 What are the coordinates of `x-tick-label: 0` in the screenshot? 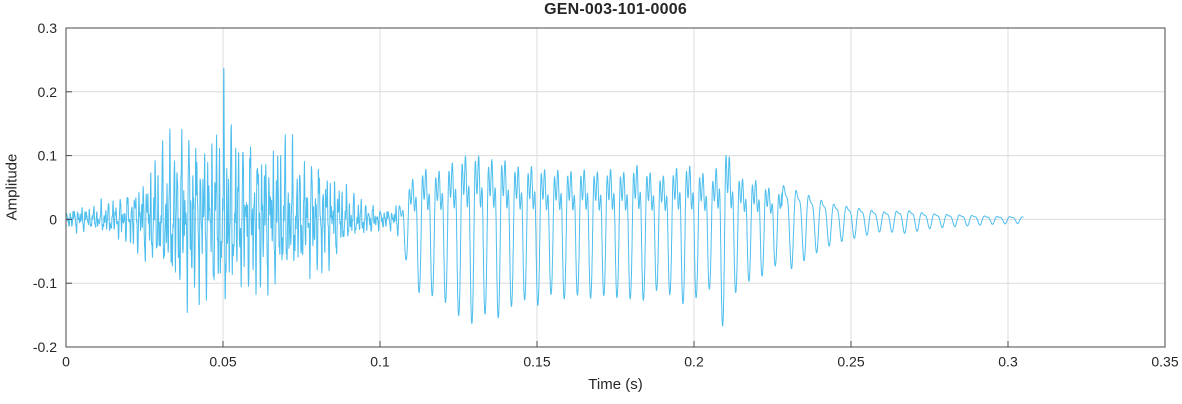 It's located at (66, 361).